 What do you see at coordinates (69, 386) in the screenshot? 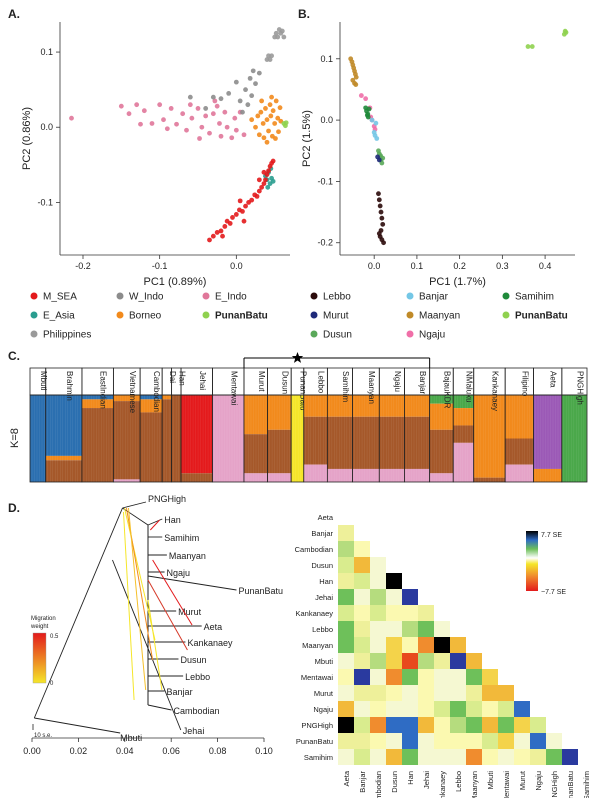
I see `population-label-Brahmin: Brahmin` at bounding box center [69, 386].